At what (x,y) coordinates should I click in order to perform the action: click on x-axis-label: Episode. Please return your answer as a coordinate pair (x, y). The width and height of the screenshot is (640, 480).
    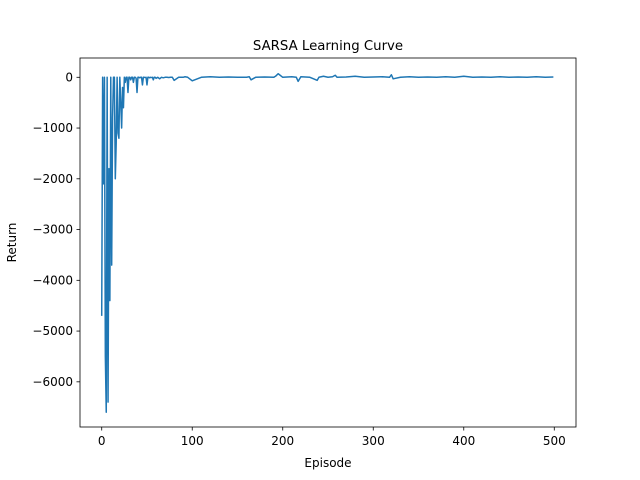
    Looking at the image, I should click on (327, 463).